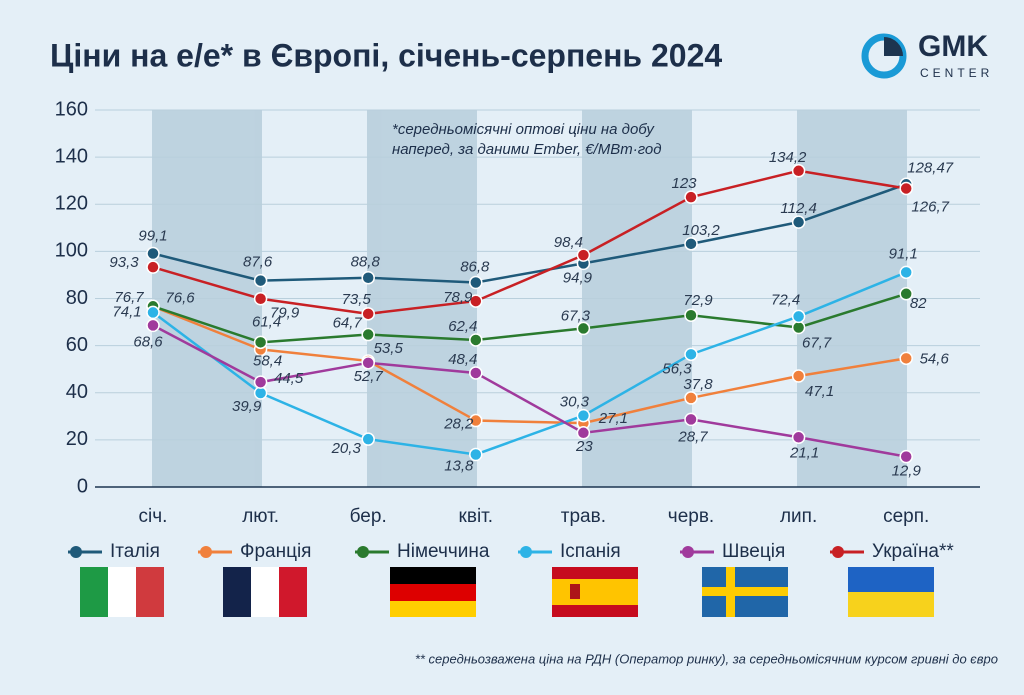  I want to click on y-tick-label: 0, so click(82, 486).